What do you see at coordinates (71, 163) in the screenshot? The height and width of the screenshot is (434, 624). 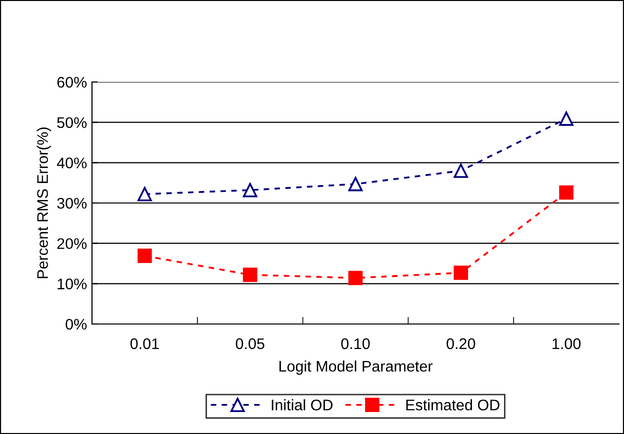 I see `y-tick-label: 40%` at bounding box center [71, 163].